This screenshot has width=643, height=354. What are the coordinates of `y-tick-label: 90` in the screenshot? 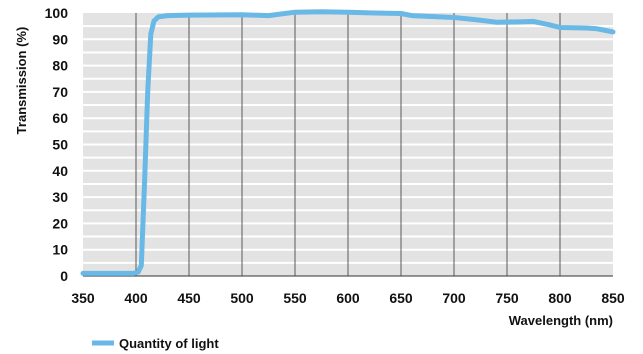 It's located at (60, 39).